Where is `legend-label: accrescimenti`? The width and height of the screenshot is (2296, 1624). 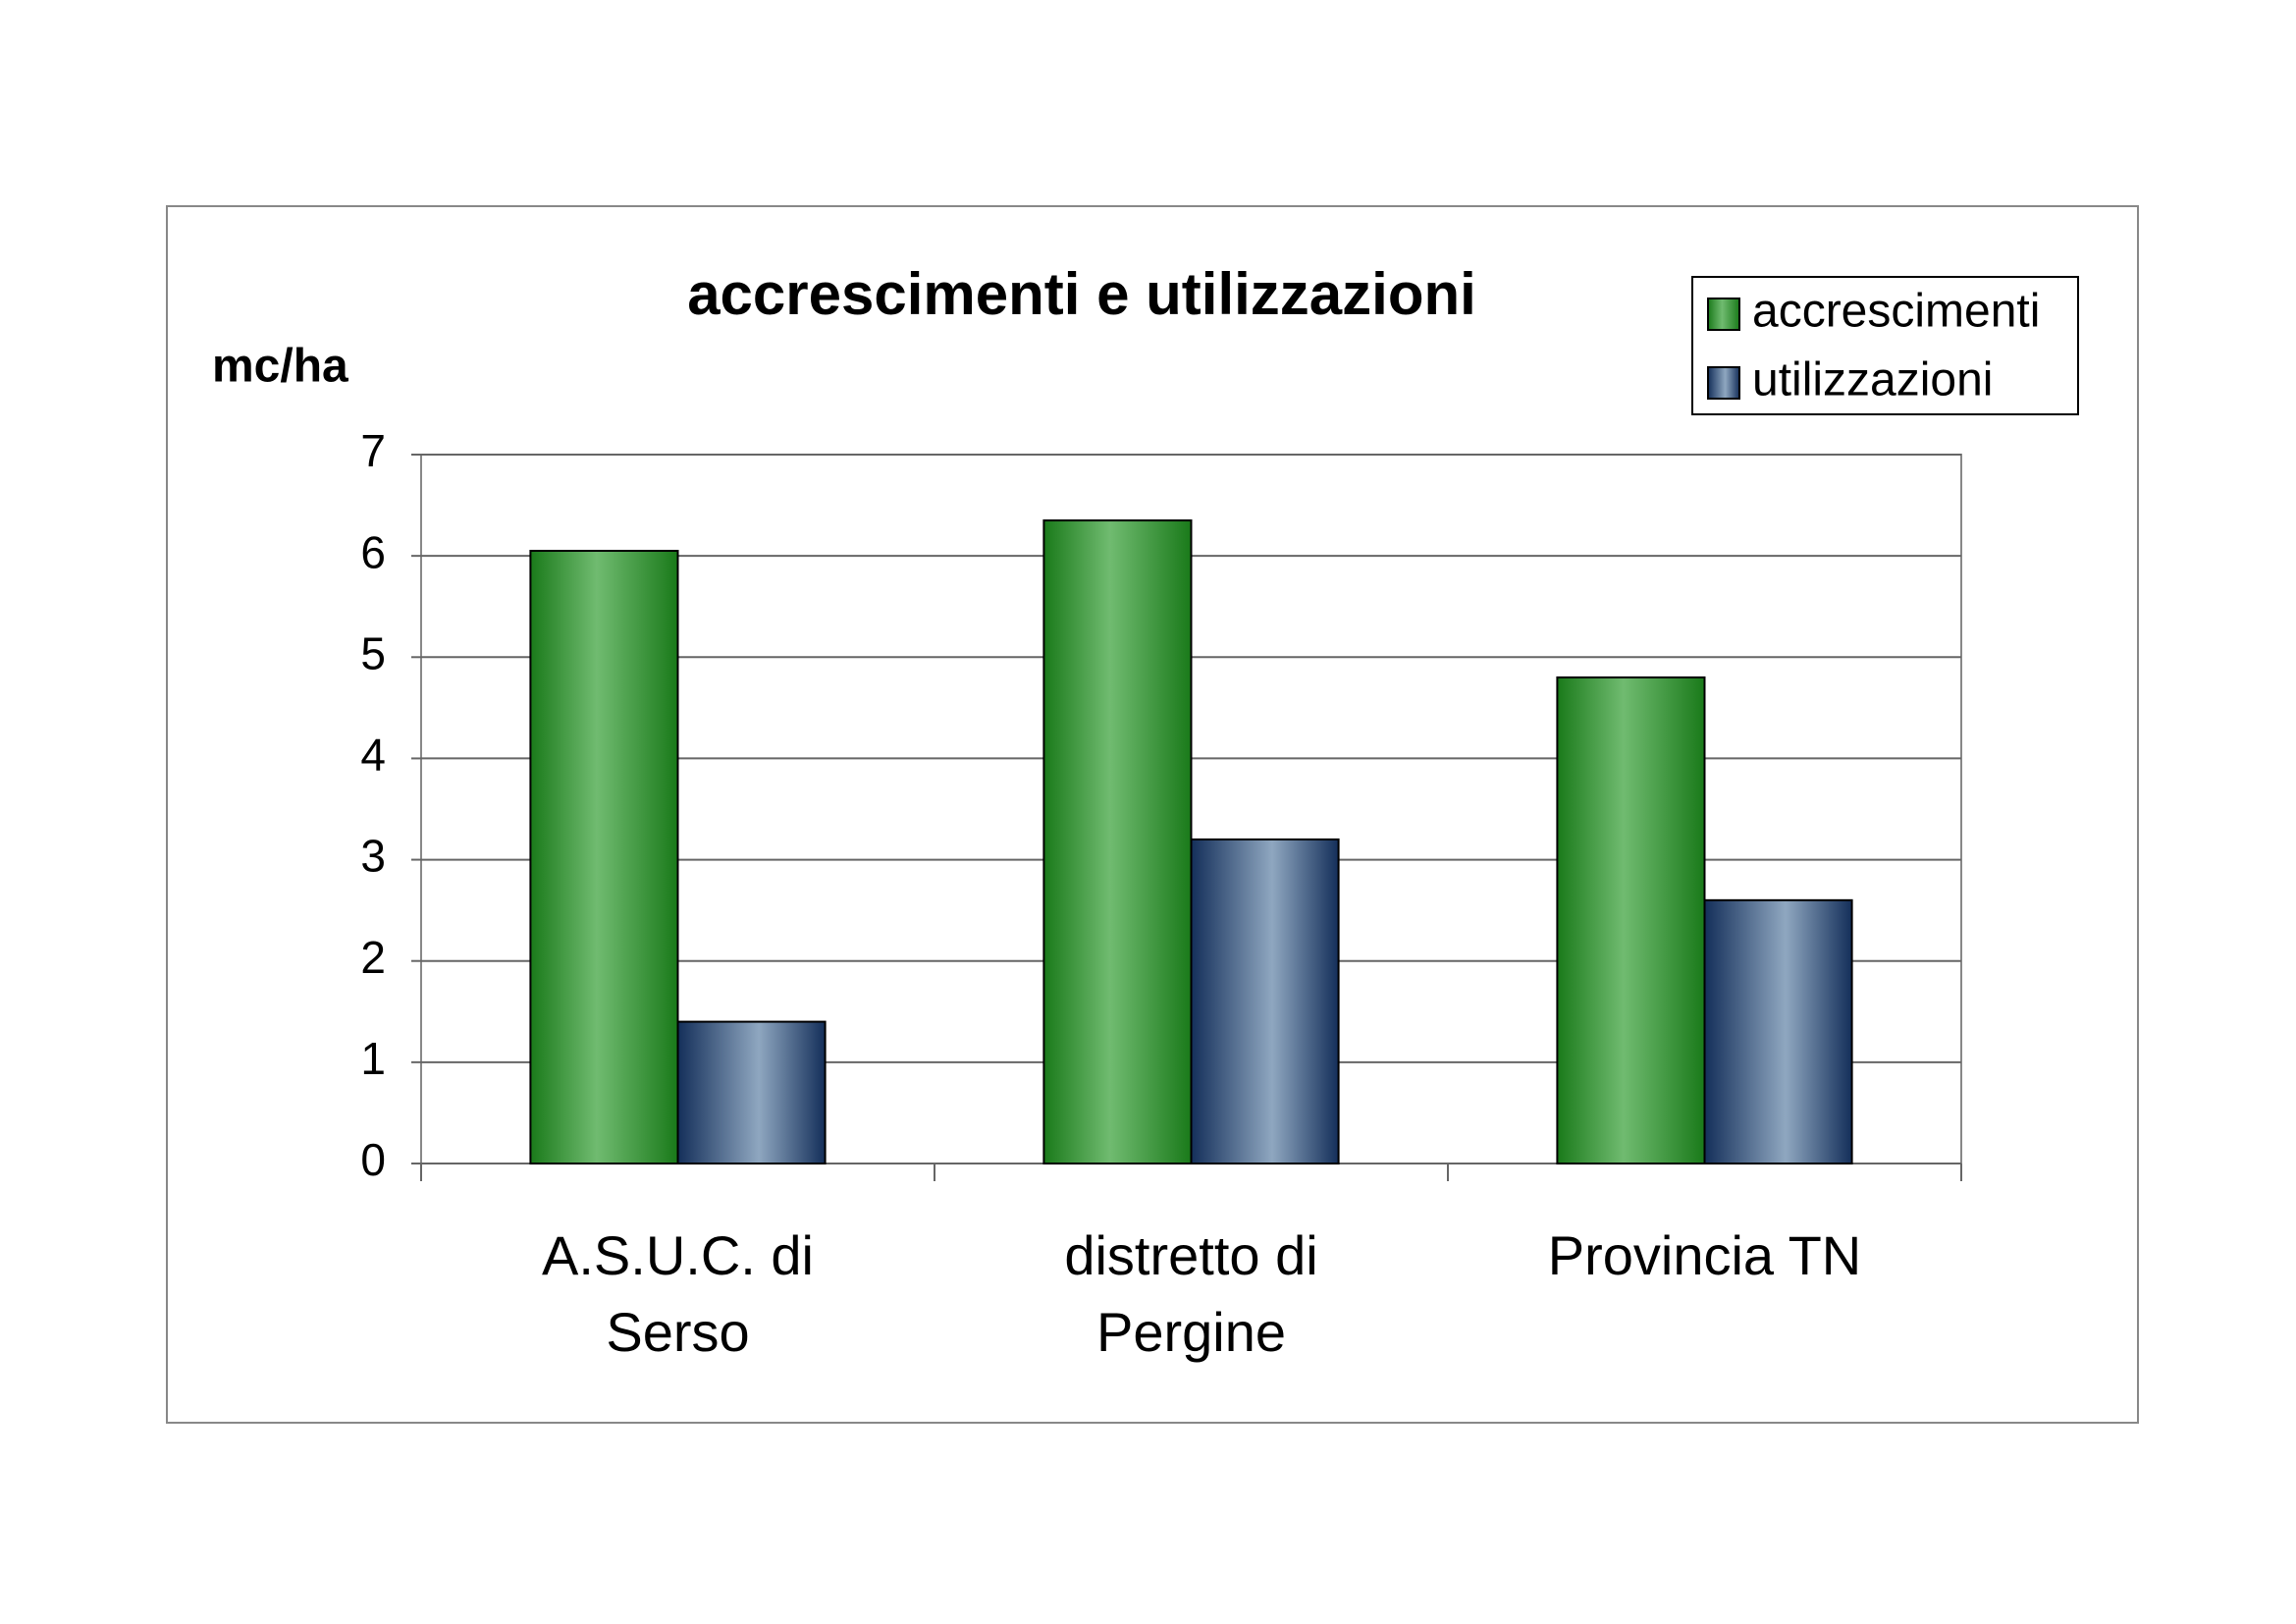
legend-label: accrescimenti is located at coordinates (1896, 312).